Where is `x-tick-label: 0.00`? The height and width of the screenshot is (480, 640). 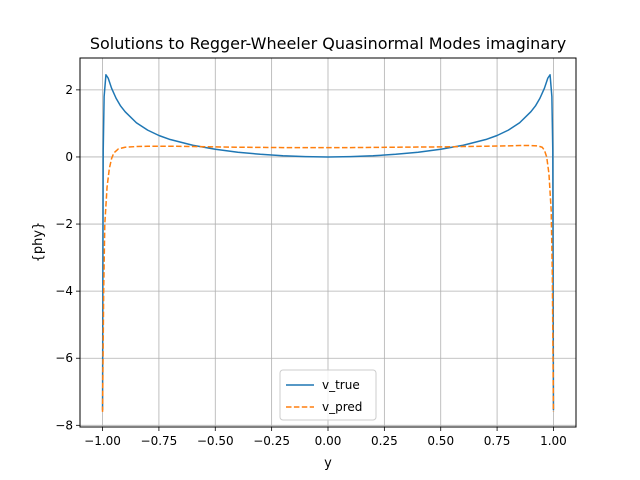 x-tick-label: 0.00 is located at coordinates (328, 441).